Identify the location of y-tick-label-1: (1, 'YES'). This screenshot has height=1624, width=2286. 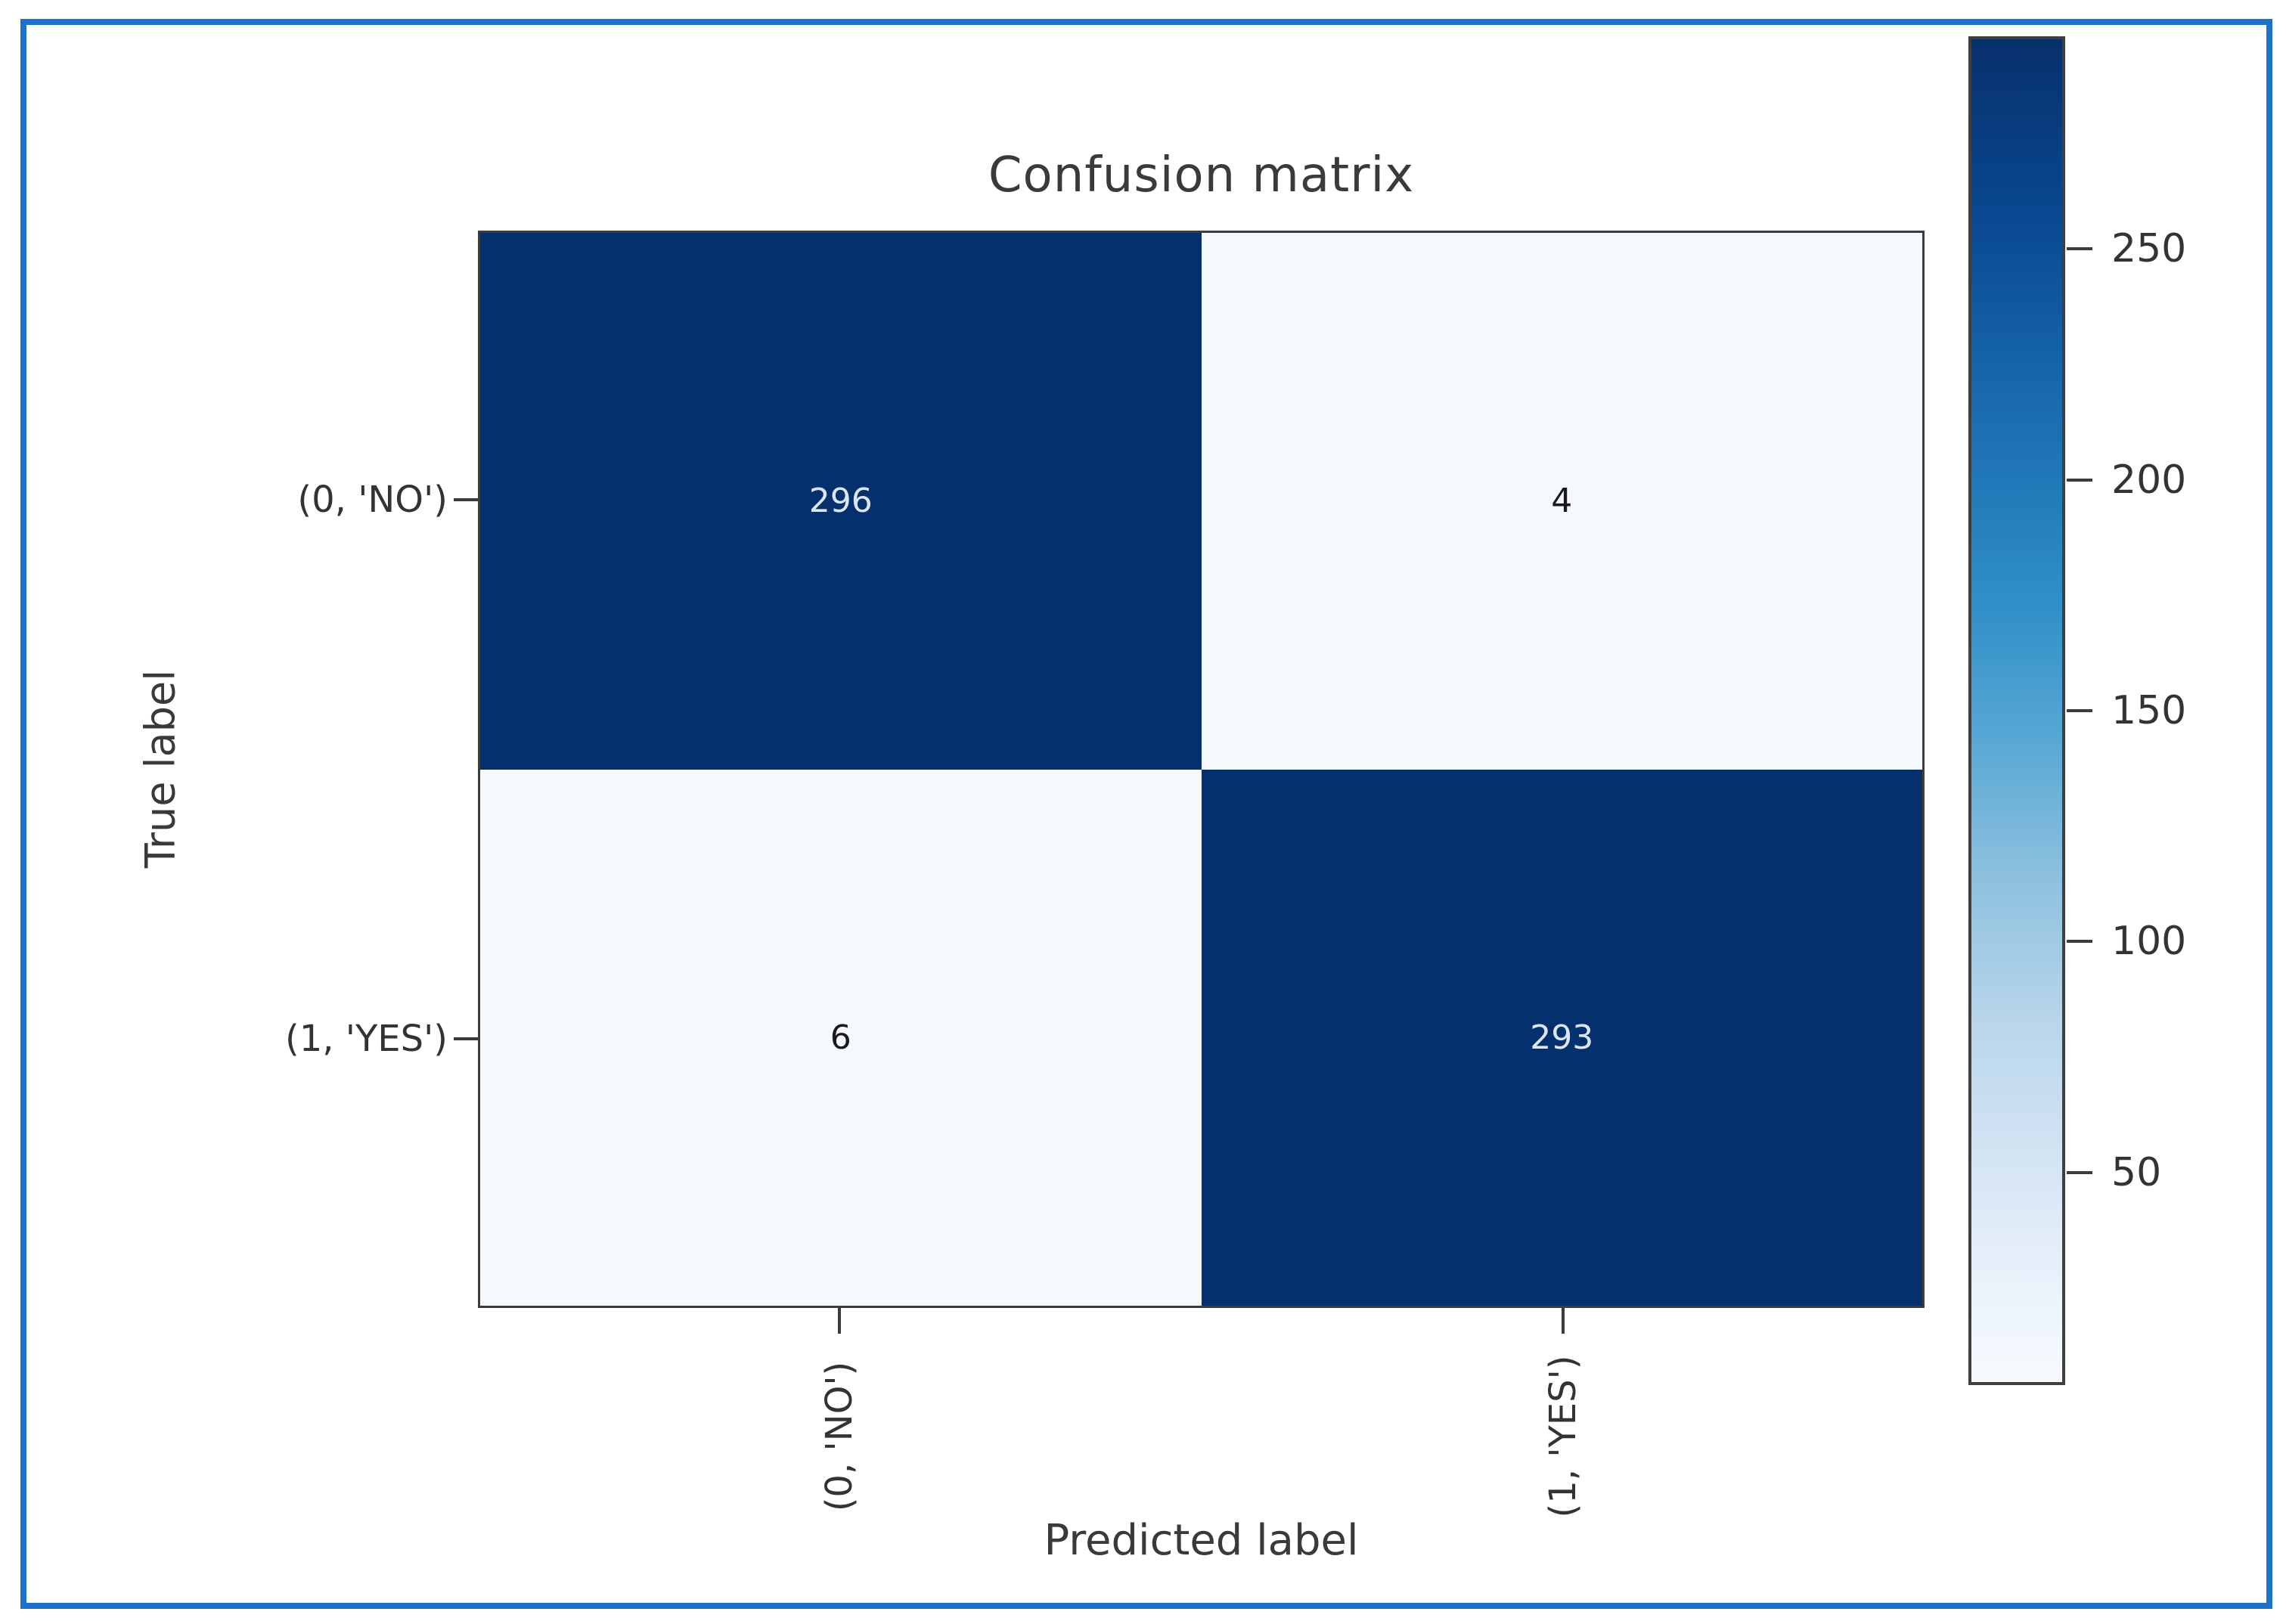
(366, 1039).